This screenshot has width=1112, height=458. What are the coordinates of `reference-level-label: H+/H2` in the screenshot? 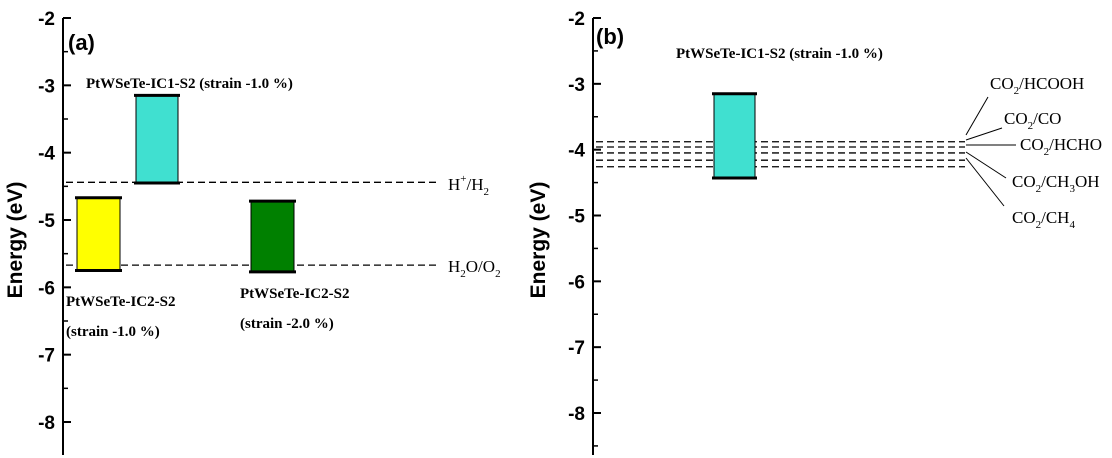 It's located at (468, 185).